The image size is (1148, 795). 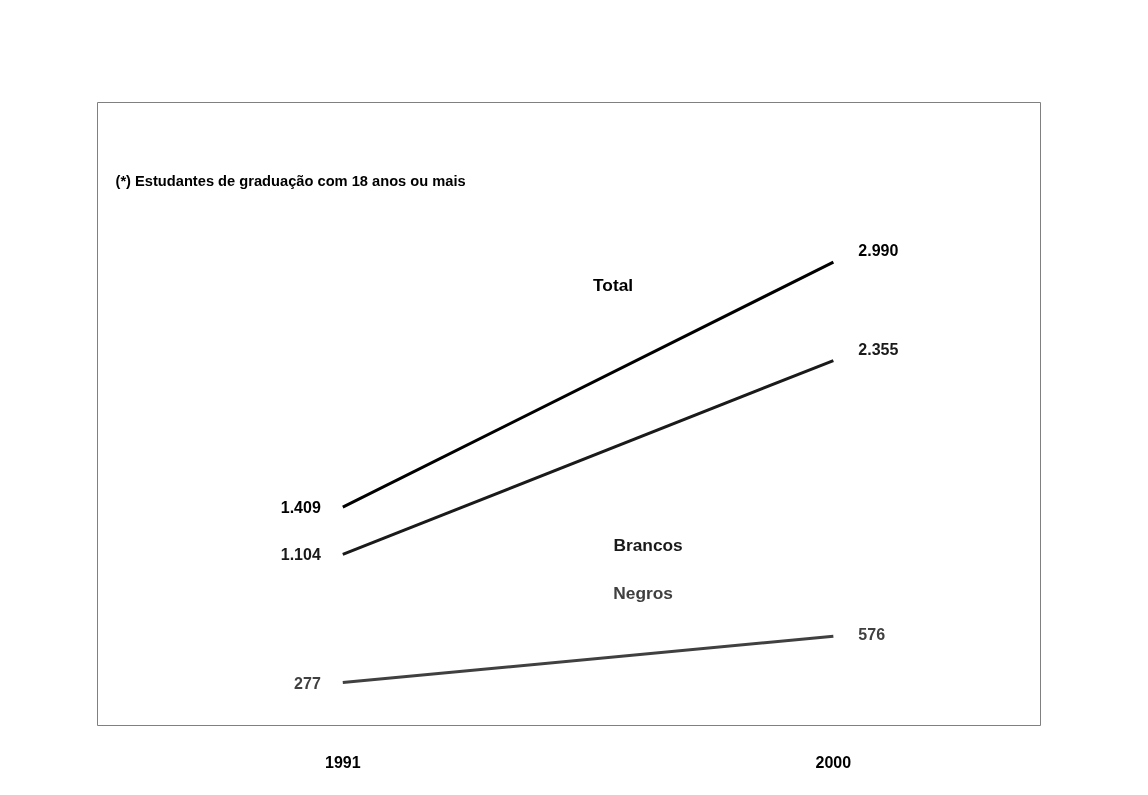 I want to click on text: Total, so click(x=613, y=284).